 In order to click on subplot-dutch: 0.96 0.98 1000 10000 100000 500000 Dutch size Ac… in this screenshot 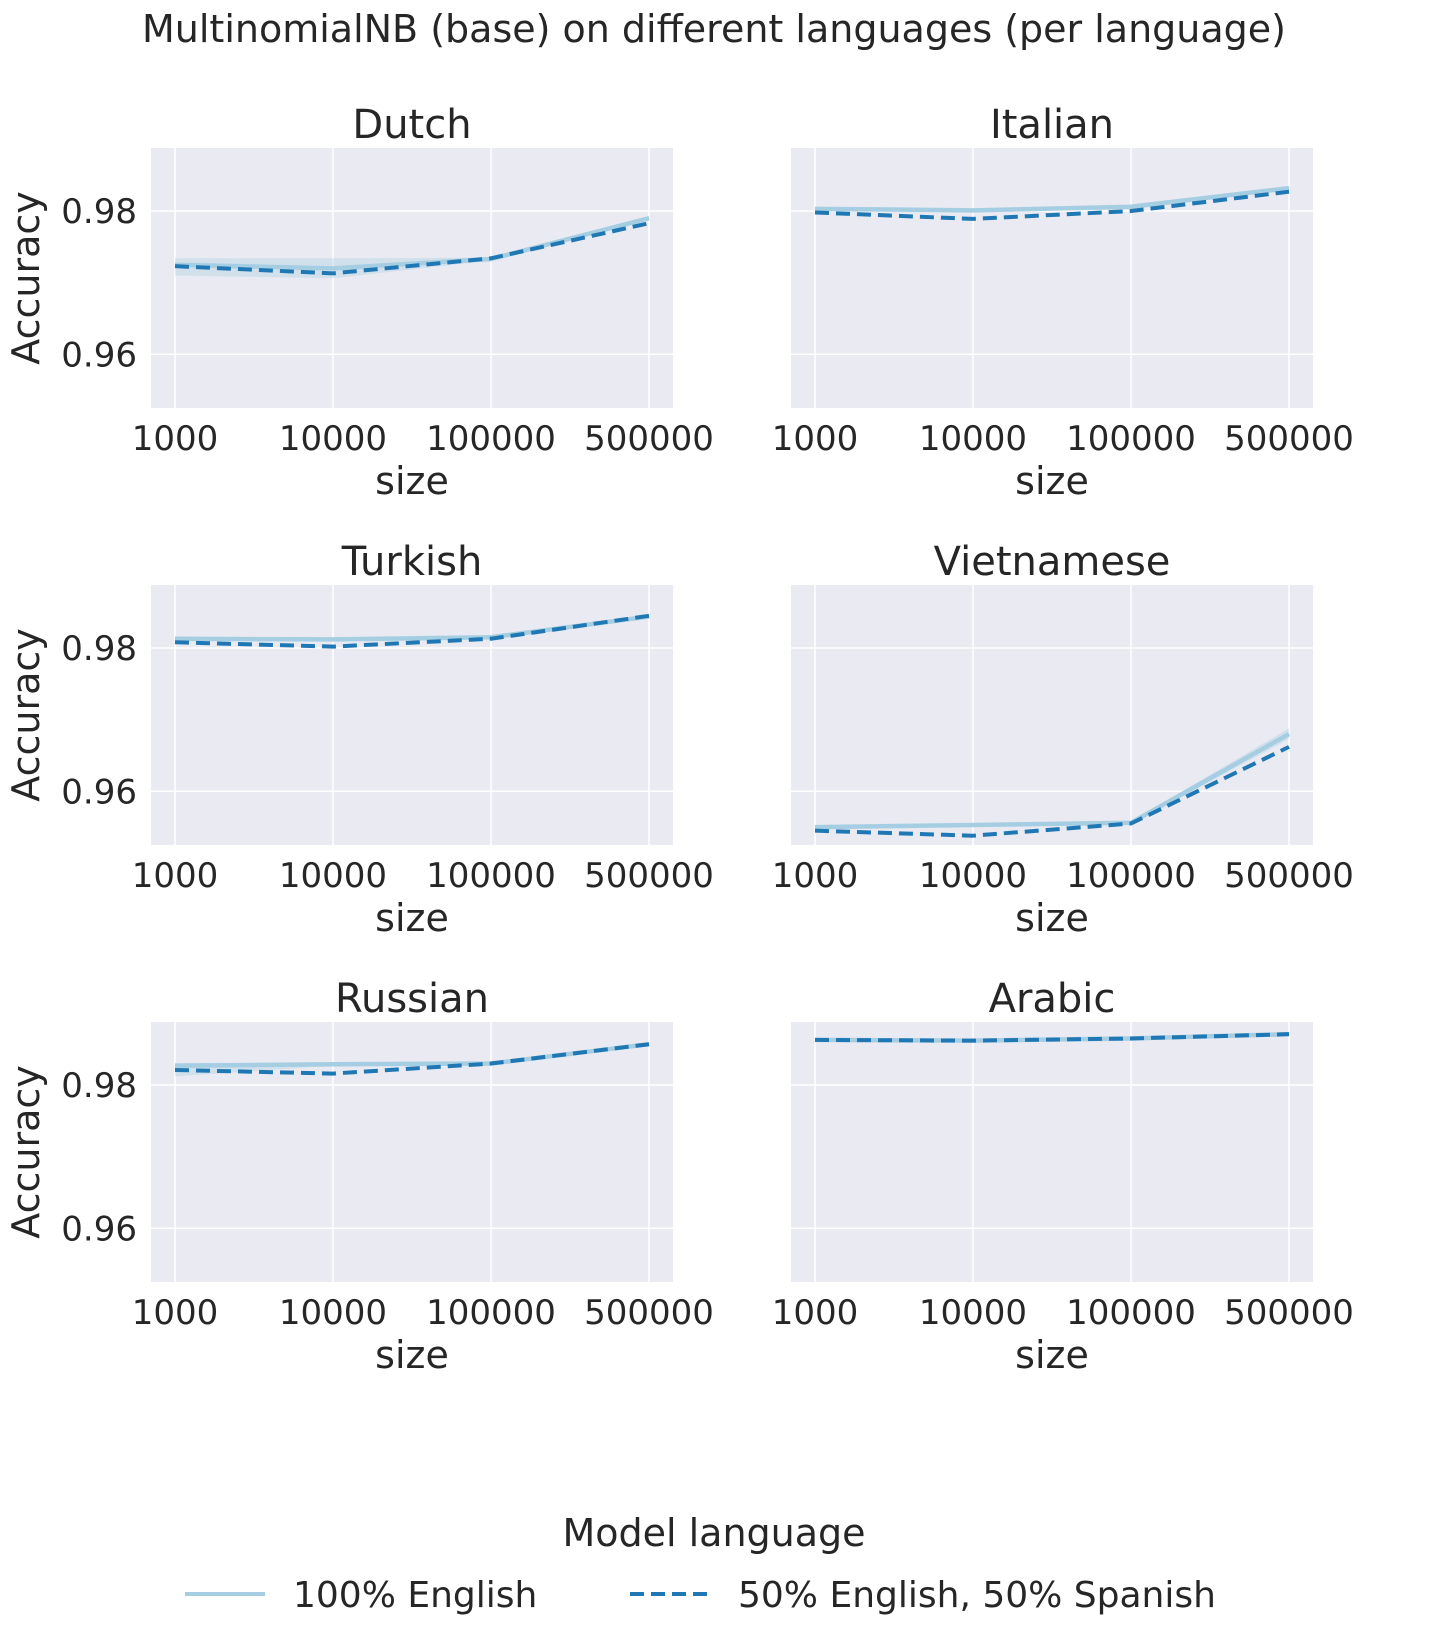, I will do `click(359, 302)`.